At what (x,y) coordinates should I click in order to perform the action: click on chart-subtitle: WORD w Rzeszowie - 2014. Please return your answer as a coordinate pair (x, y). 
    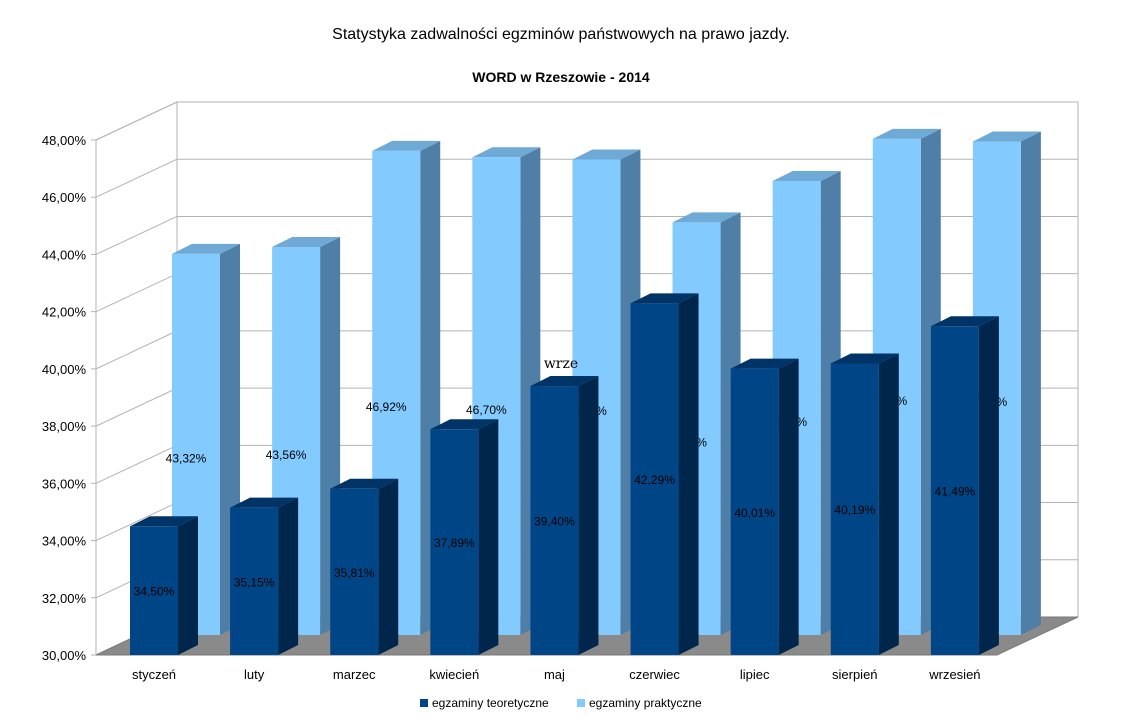
    Looking at the image, I should click on (561, 77).